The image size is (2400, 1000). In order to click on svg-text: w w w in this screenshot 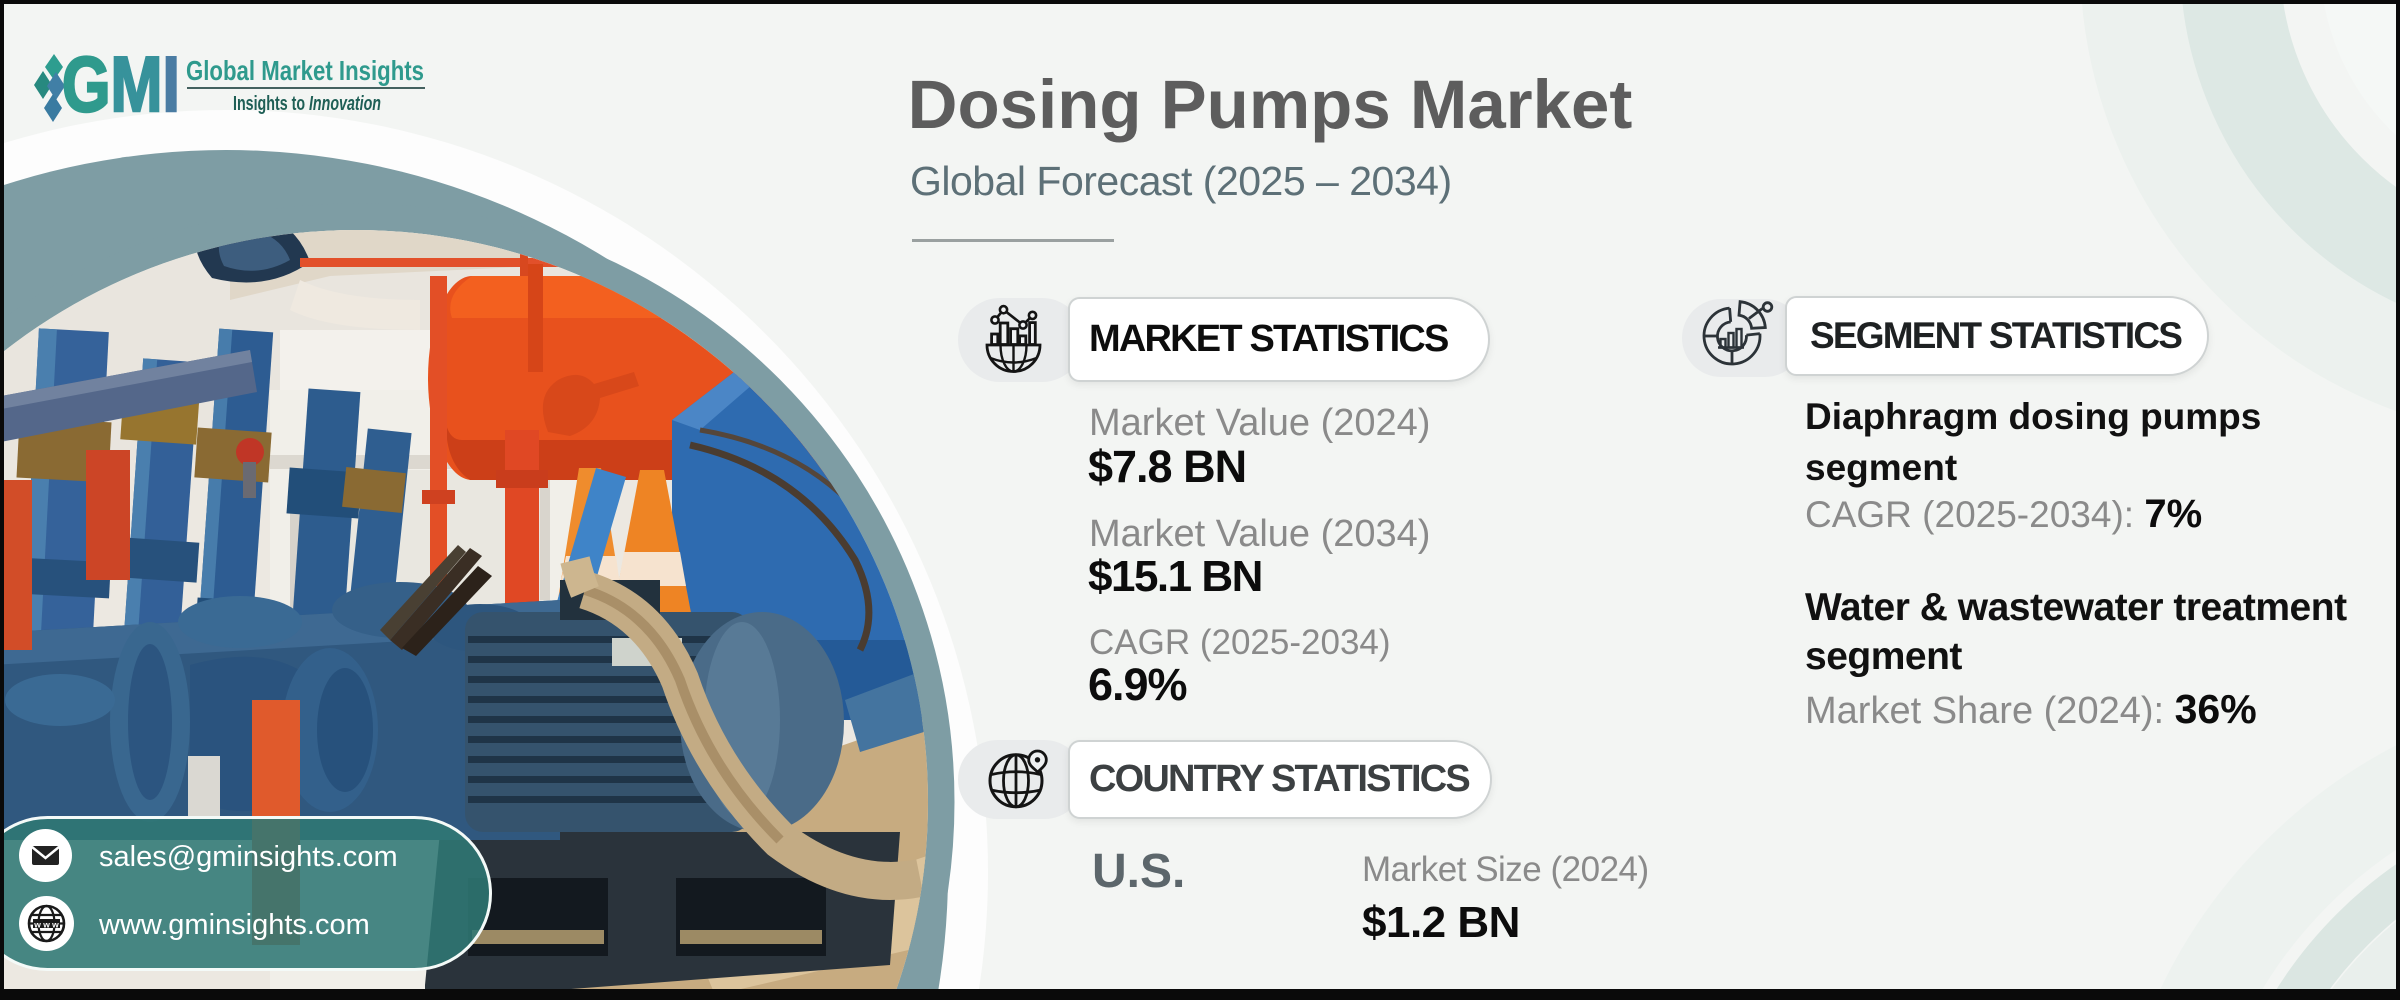, I will do `click(46, 925)`.